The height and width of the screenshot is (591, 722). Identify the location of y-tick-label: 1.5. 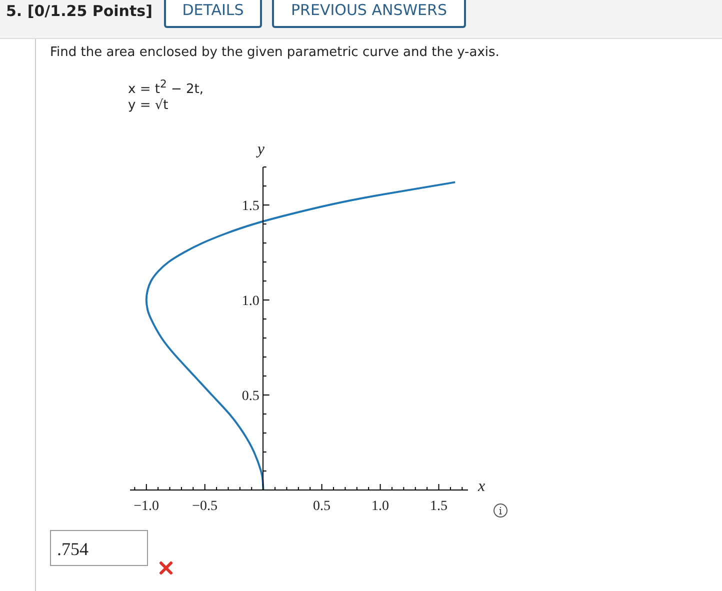
(251, 206).